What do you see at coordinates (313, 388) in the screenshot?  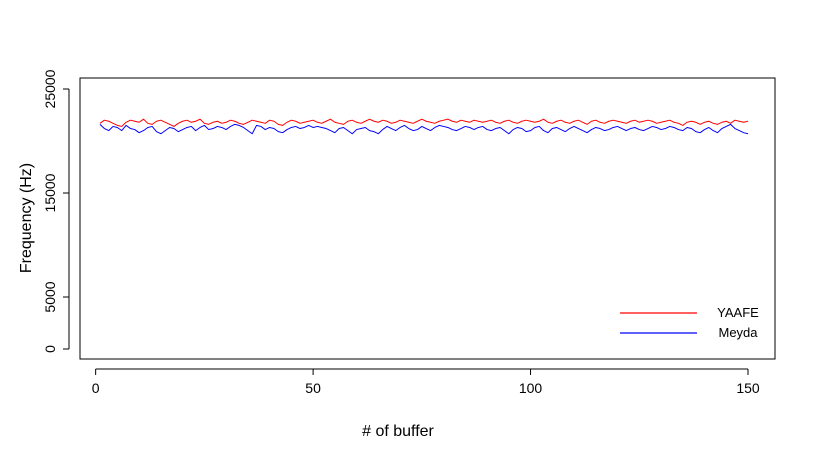 I see `x-tick-label: 50` at bounding box center [313, 388].